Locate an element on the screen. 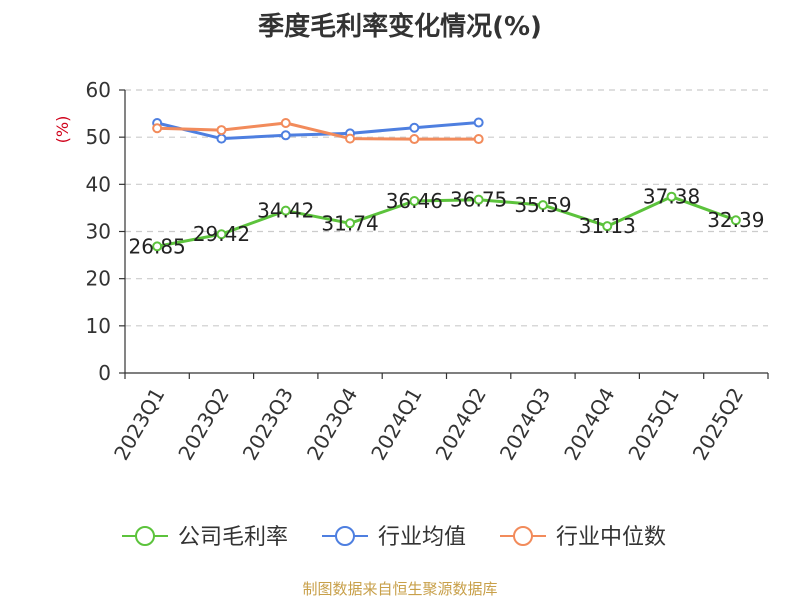  y-tick-label: 50 is located at coordinates (98, 137).